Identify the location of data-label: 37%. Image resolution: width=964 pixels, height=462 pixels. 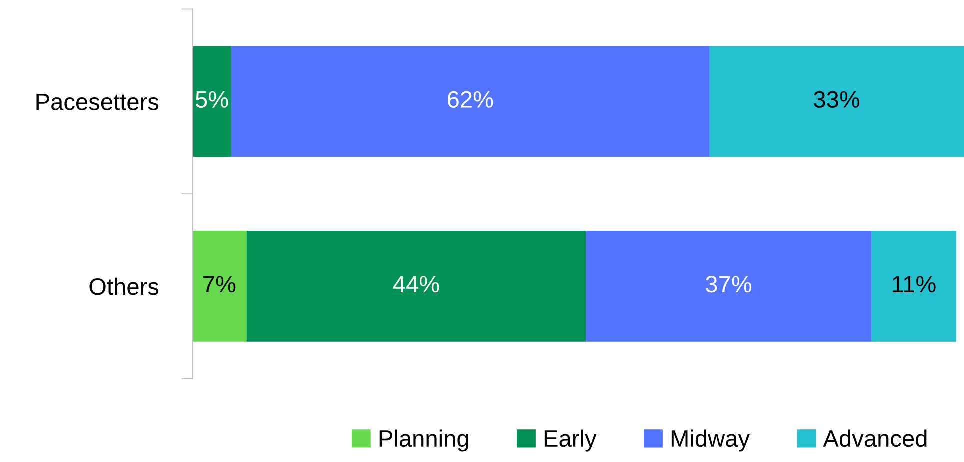
(729, 284).